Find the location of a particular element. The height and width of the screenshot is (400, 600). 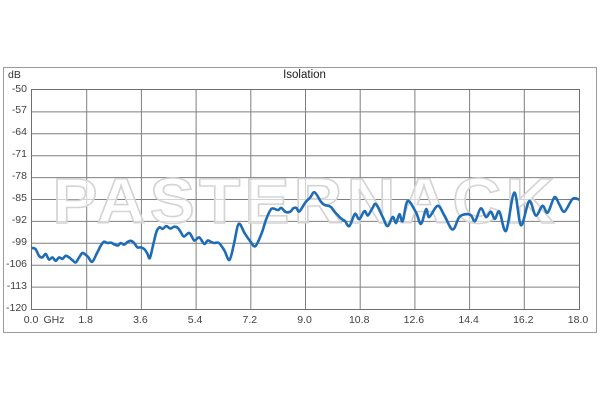

y-tick-label: -106 is located at coordinates (16, 263).